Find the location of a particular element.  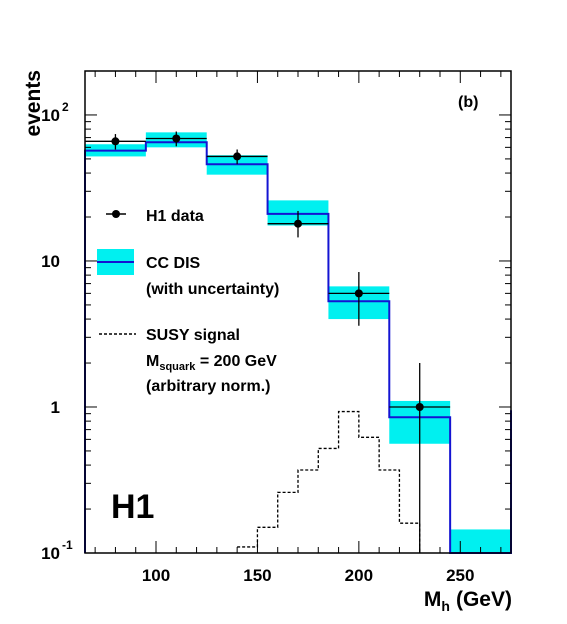

x-tick-label: 250 is located at coordinates (460, 575).